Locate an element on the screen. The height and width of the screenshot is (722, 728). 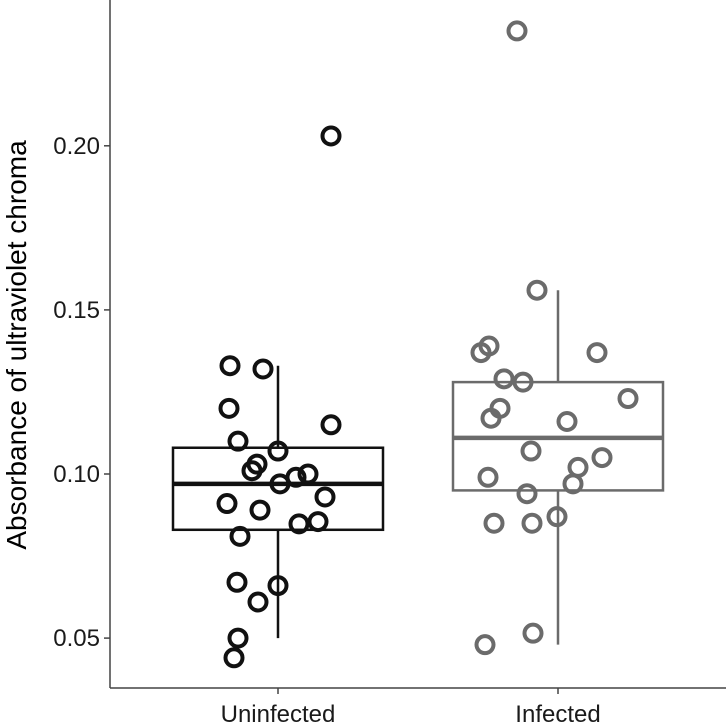
iqr-box is located at coordinates (278, 489).